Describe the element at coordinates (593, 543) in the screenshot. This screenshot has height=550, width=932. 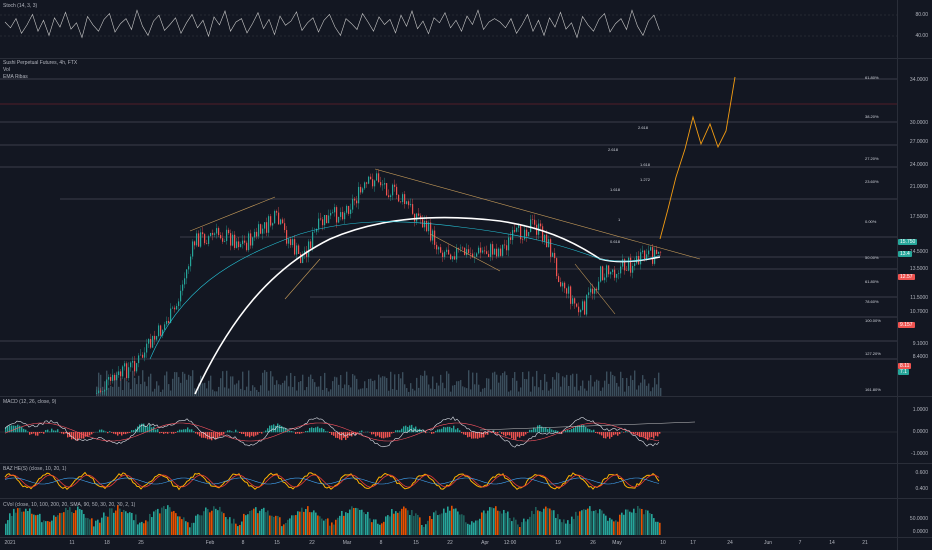
I see `time-tick: 26` at that location.